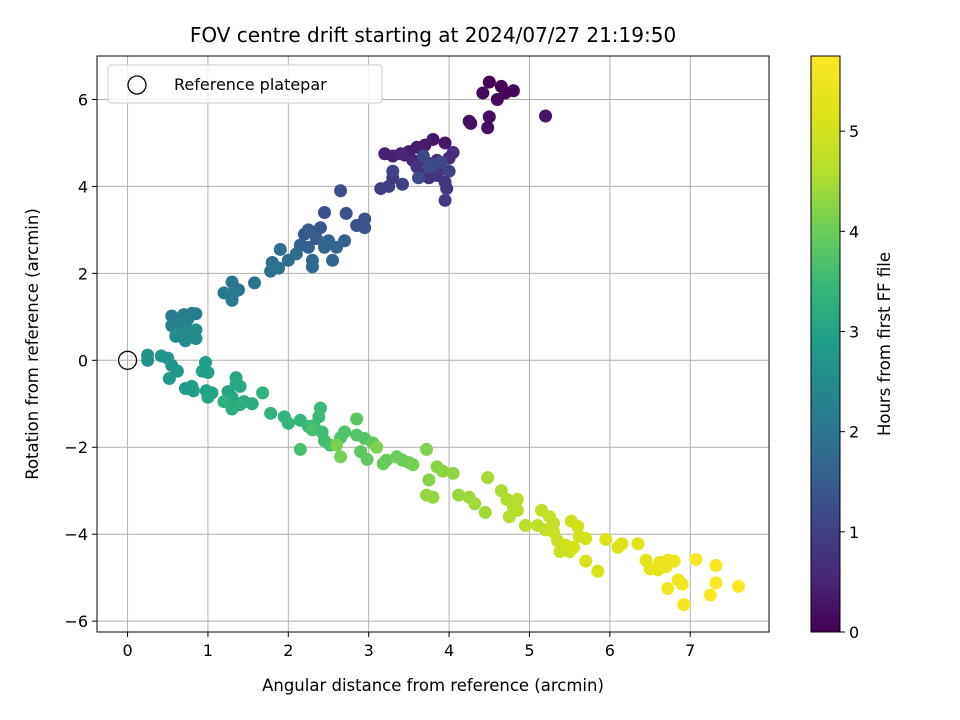  Describe the element at coordinates (83, 186) in the screenshot. I see `y-tick-label: 4` at that location.